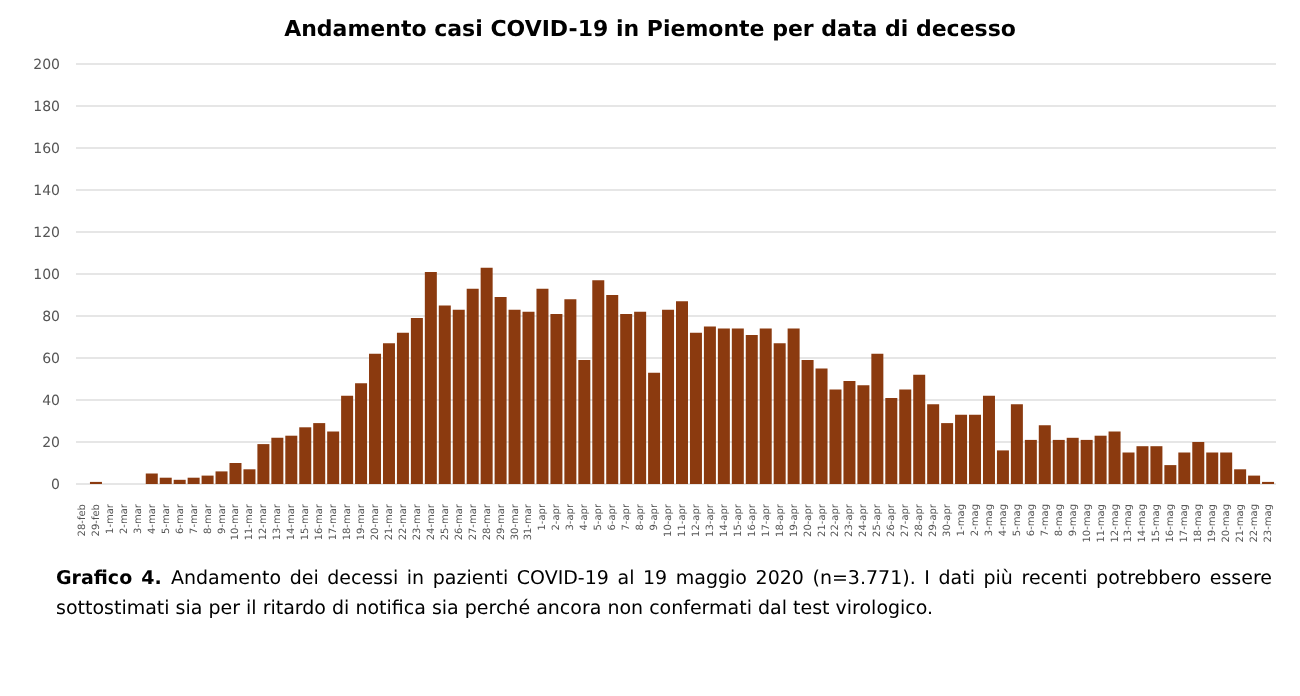 The width and height of the screenshot is (1300, 696). Describe the element at coordinates (650, 31) in the screenshot. I see `chart-title: Andamento casi COVID-19 in Piemonte per data di decesso` at that location.